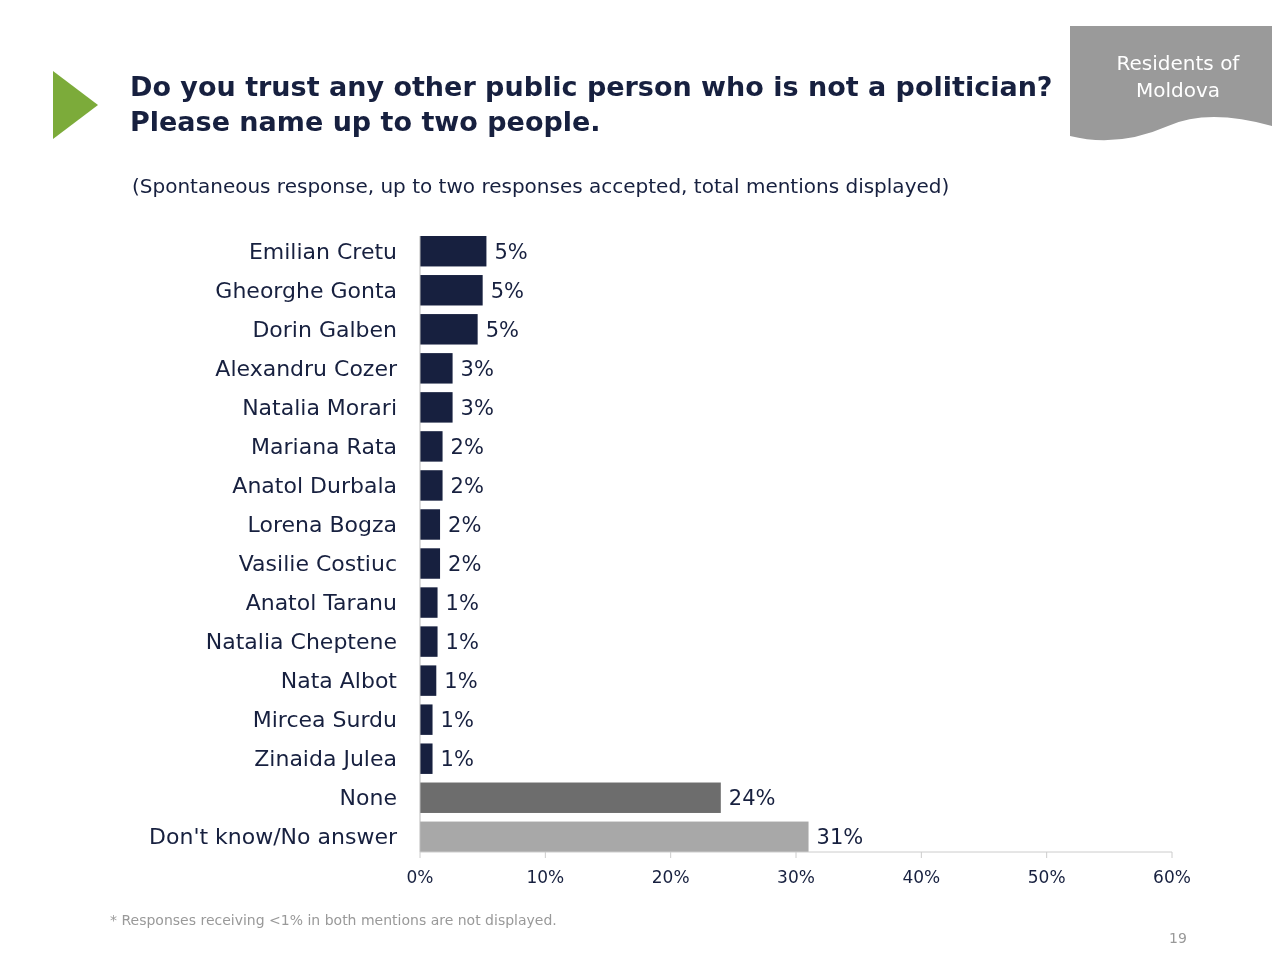  What do you see at coordinates (796, 876) in the screenshot?
I see `x-tick-label: 30%` at bounding box center [796, 876].